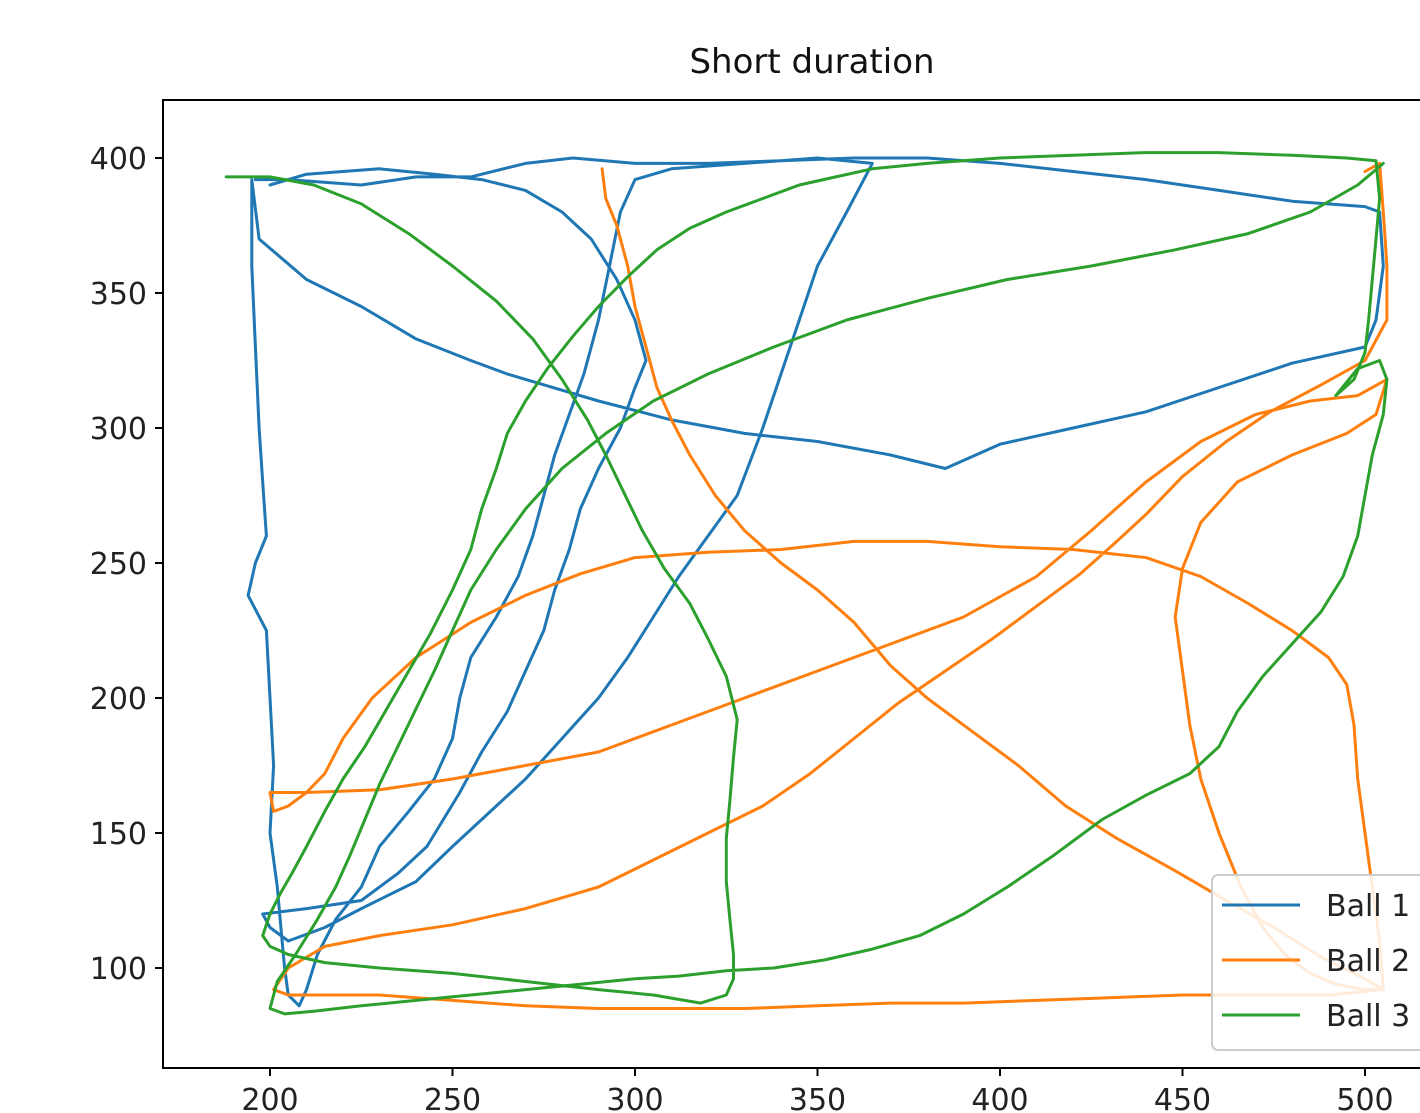  What do you see at coordinates (118, 159) in the screenshot?
I see `y-tick-label: 400` at bounding box center [118, 159].